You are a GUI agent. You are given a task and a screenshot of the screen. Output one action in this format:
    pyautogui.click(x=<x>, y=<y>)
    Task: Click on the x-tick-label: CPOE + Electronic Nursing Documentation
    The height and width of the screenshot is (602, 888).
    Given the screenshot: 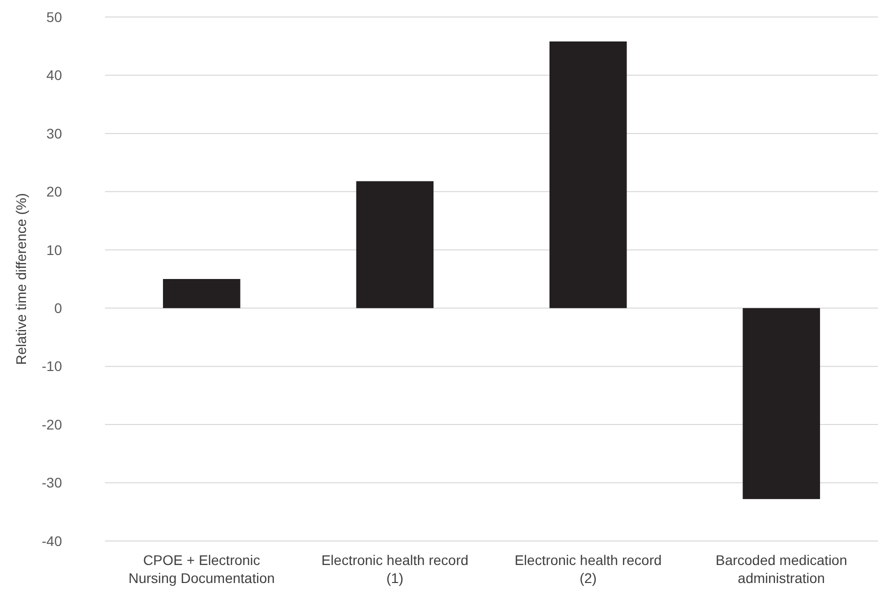 What is the action you would take?
    pyautogui.click(x=201, y=569)
    